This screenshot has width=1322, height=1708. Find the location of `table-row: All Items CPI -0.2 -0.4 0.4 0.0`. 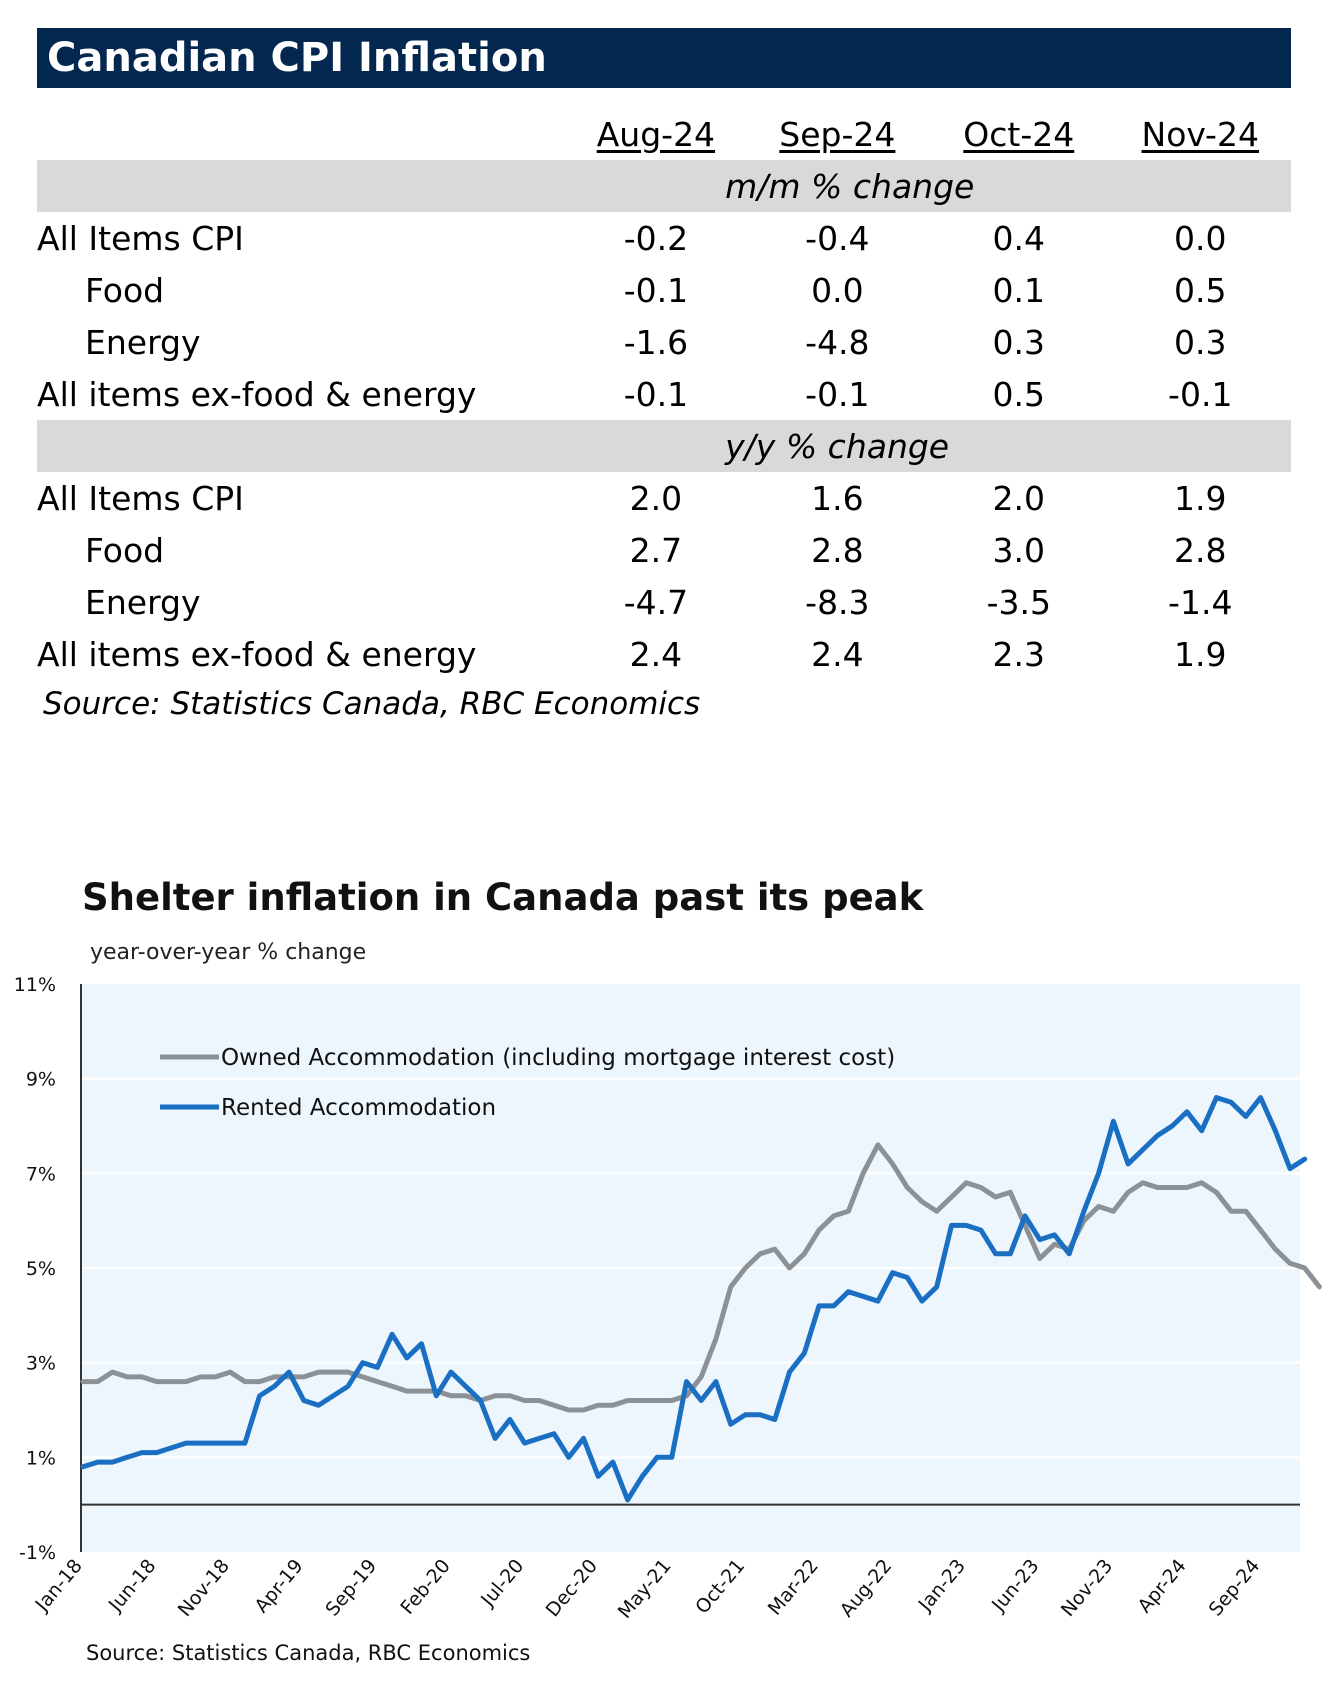

table-row: All Items CPI -0.2 -0.4 0.4 0.0 is located at coordinates (664, 238).